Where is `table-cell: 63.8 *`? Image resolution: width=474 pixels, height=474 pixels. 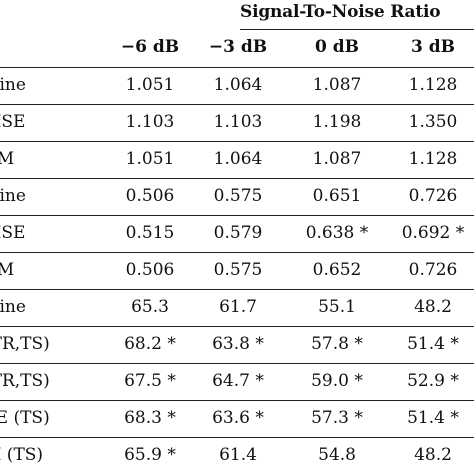 table-cell: 63.8 * is located at coordinates (238, 344).